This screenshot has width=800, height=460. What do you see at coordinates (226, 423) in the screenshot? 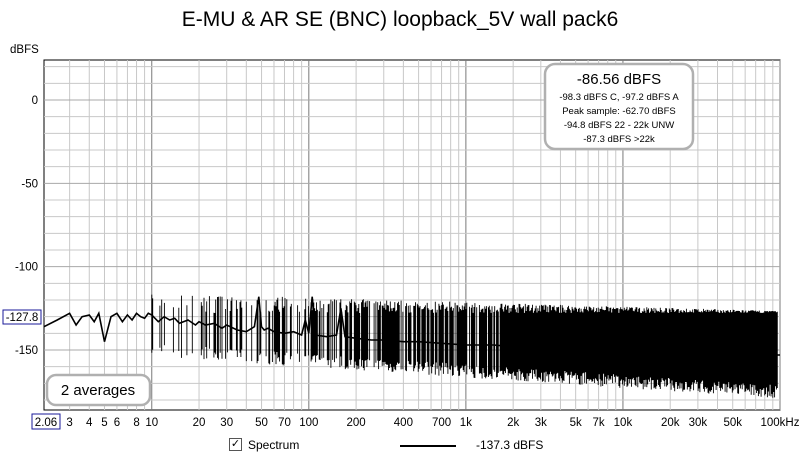
I see `x-tick-label: 30` at bounding box center [226, 423].